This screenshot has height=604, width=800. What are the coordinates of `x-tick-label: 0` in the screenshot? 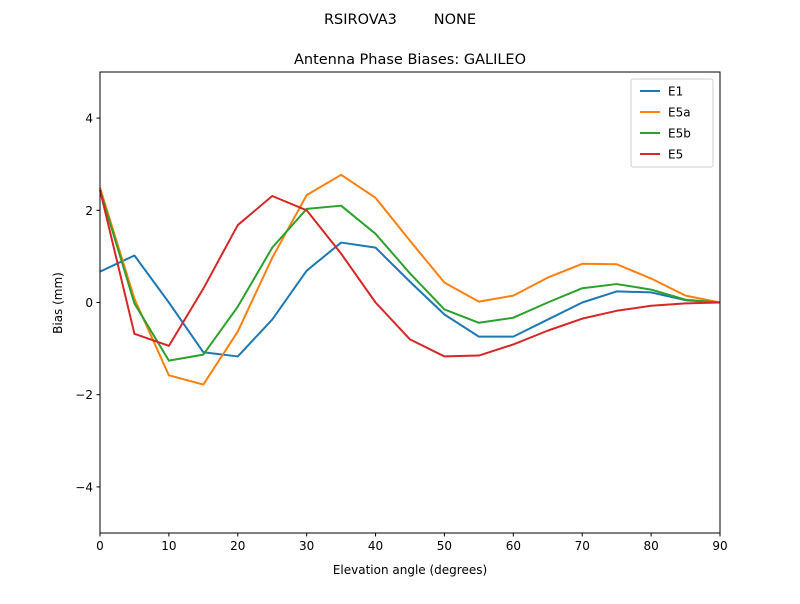 It's located at (100, 546).